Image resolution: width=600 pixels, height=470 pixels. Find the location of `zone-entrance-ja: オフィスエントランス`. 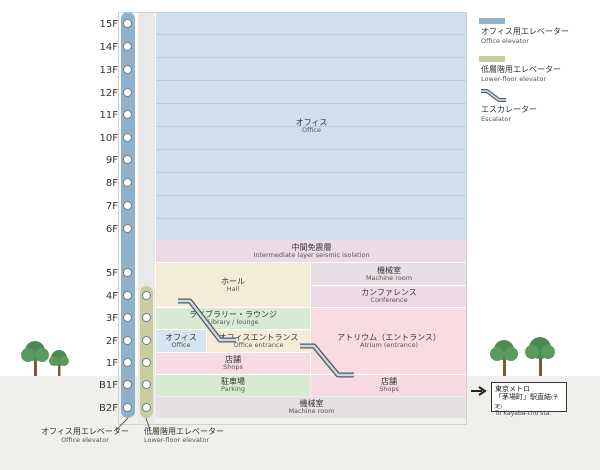

zone-entrance-ja: オフィスエントランス is located at coordinates (258, 337).